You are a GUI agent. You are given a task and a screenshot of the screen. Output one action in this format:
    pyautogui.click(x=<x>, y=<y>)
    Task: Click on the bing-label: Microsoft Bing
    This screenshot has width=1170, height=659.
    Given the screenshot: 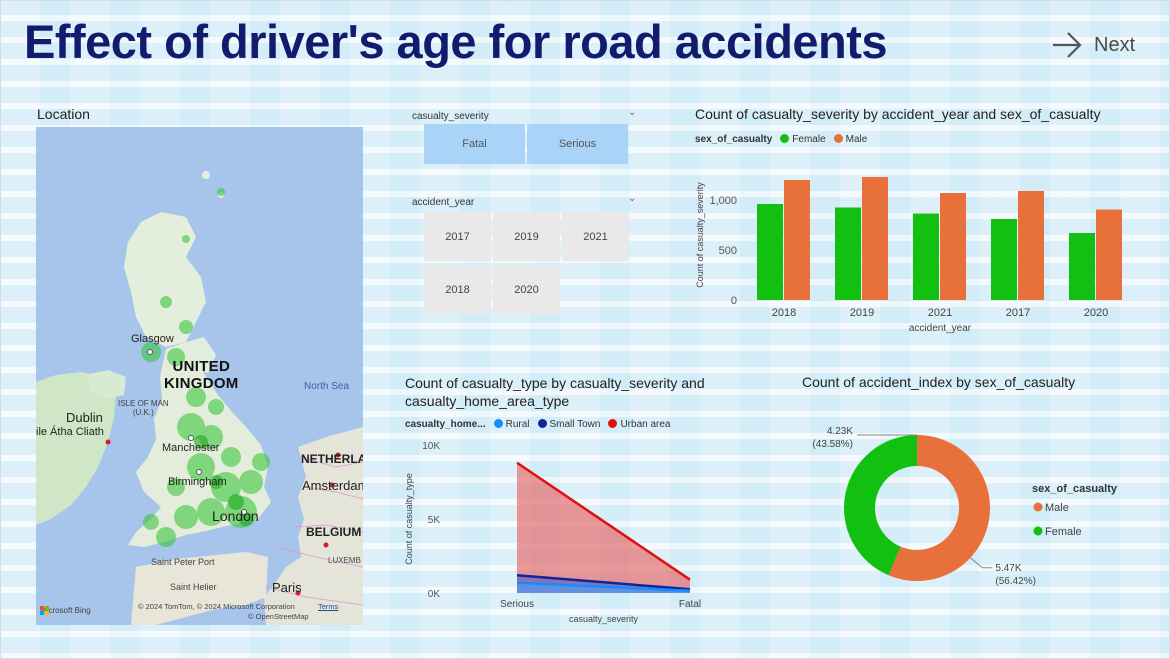 What is the action you would take?
    pyautogui.click(x=65, y=610)
    